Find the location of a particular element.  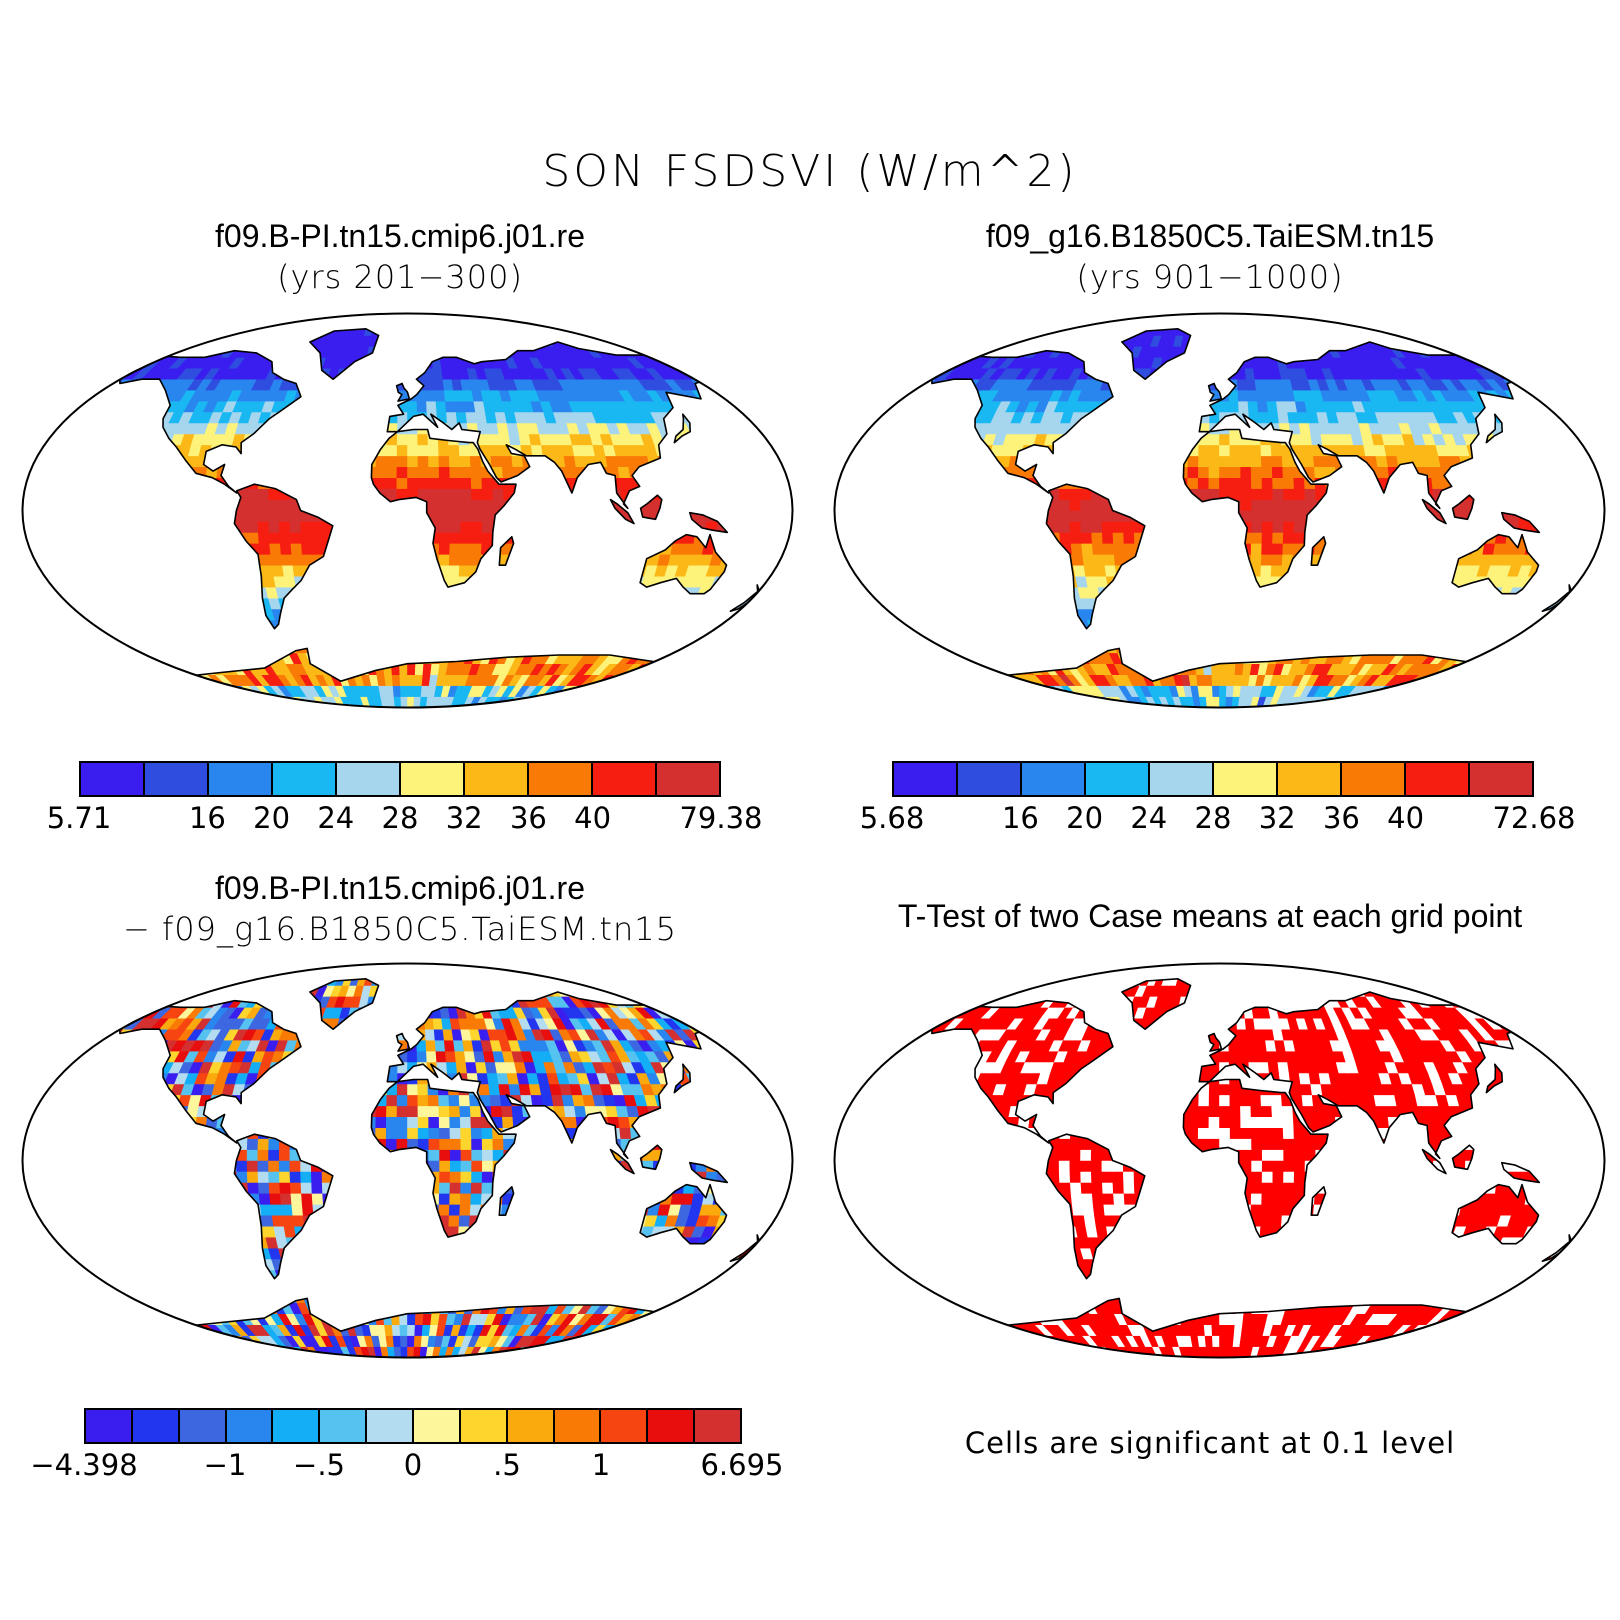

panel-1-map is located at coordinates (407, 510).